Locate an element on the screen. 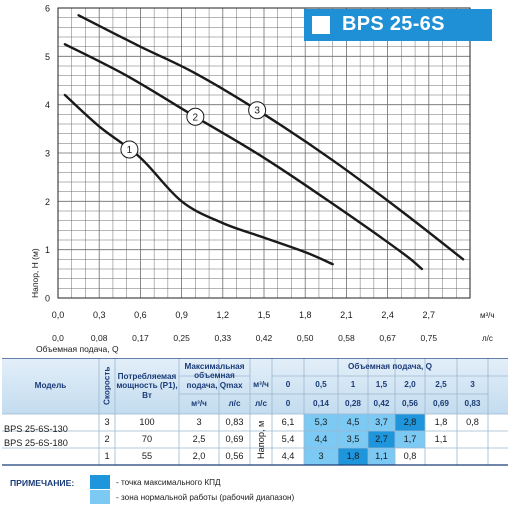 The height and width of the screenshot is (508, 512). y-tick-label: 2 is located at coordinates (47, 202).